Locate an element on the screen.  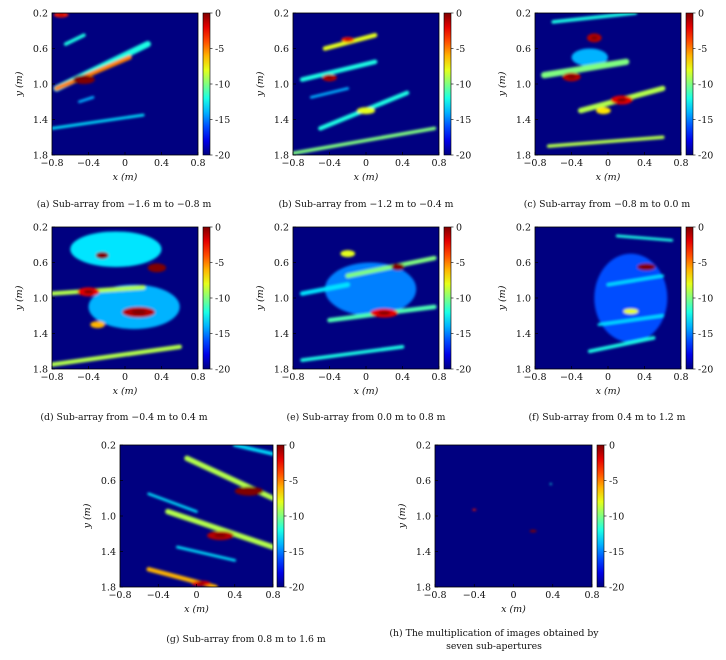
caption-b: (b) Sub-array from −1.2 m to −0.4 m is located at coordinates (366, 204).